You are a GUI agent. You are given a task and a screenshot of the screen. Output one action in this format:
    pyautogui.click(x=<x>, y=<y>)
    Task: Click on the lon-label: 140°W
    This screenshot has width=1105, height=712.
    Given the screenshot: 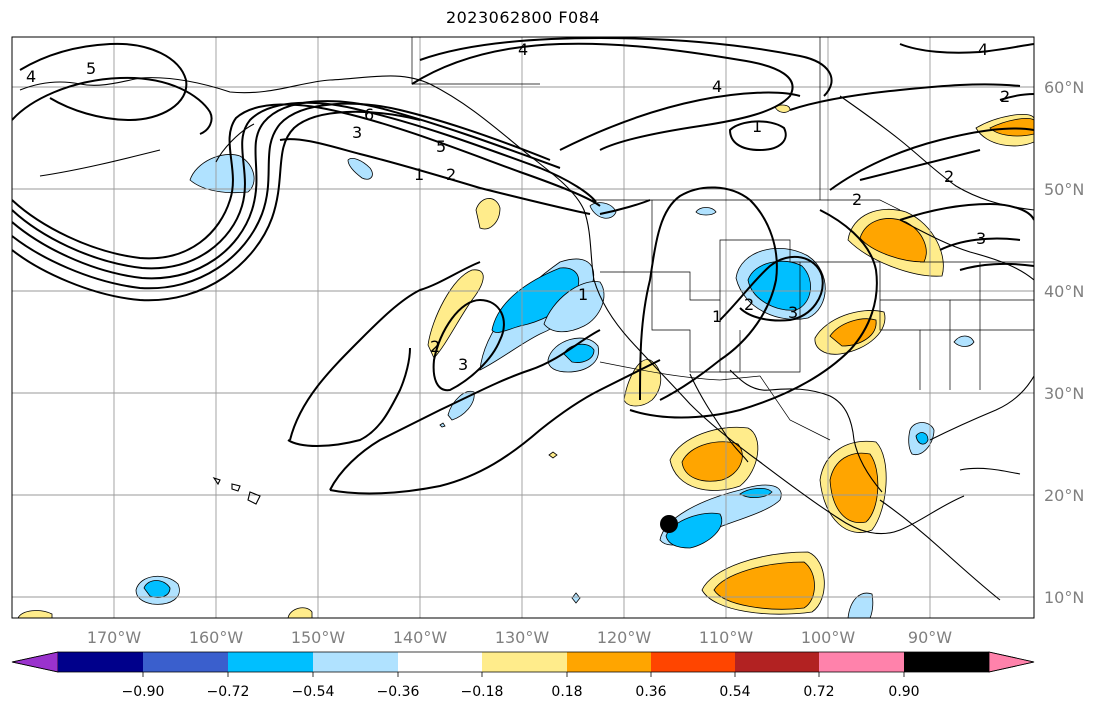 What is the action you would take?
    pyautogui.click(x=420, y=637)
    